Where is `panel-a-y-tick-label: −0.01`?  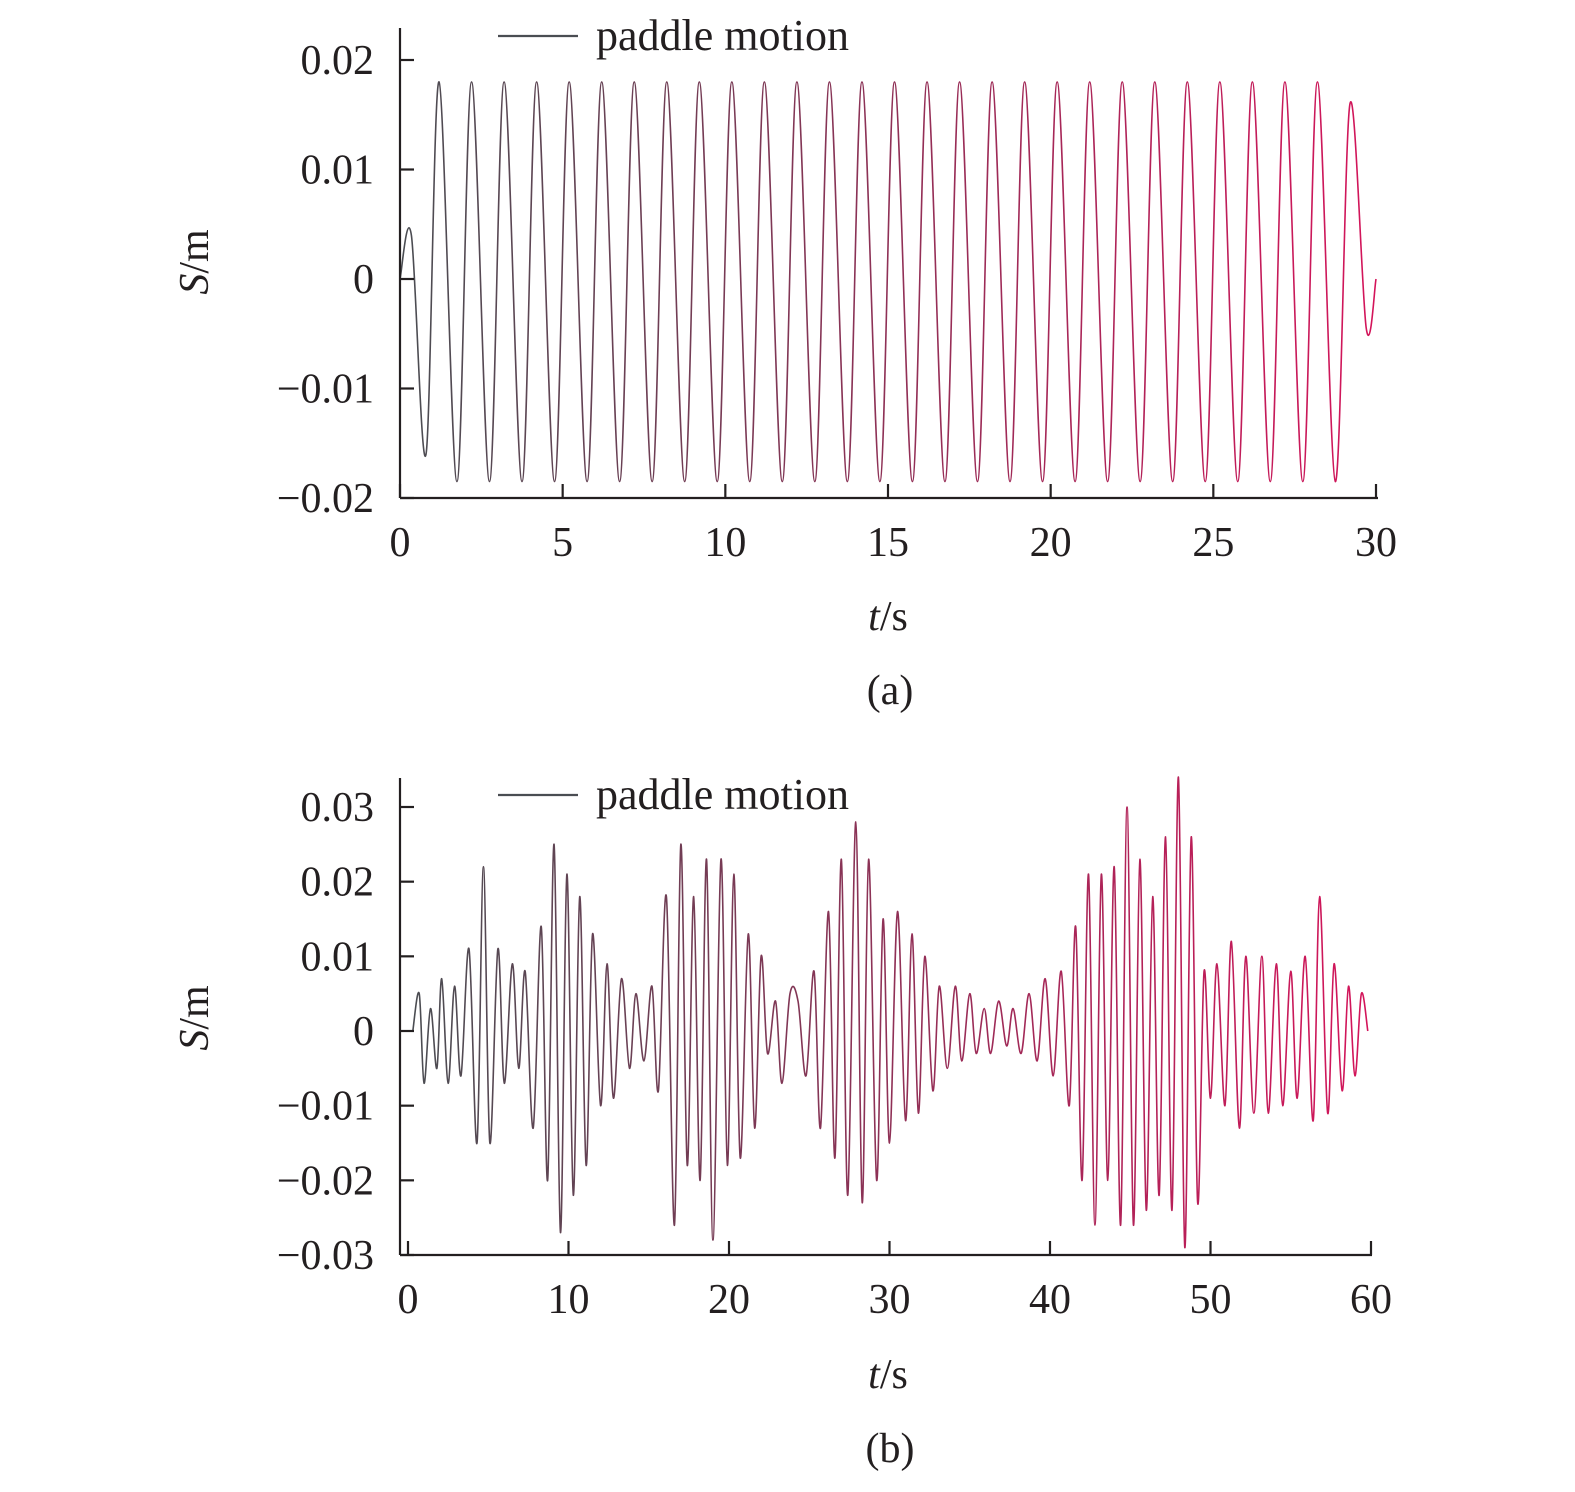
panel-a-y-tick-label: −0.01 is located at coordinates (325, 390).